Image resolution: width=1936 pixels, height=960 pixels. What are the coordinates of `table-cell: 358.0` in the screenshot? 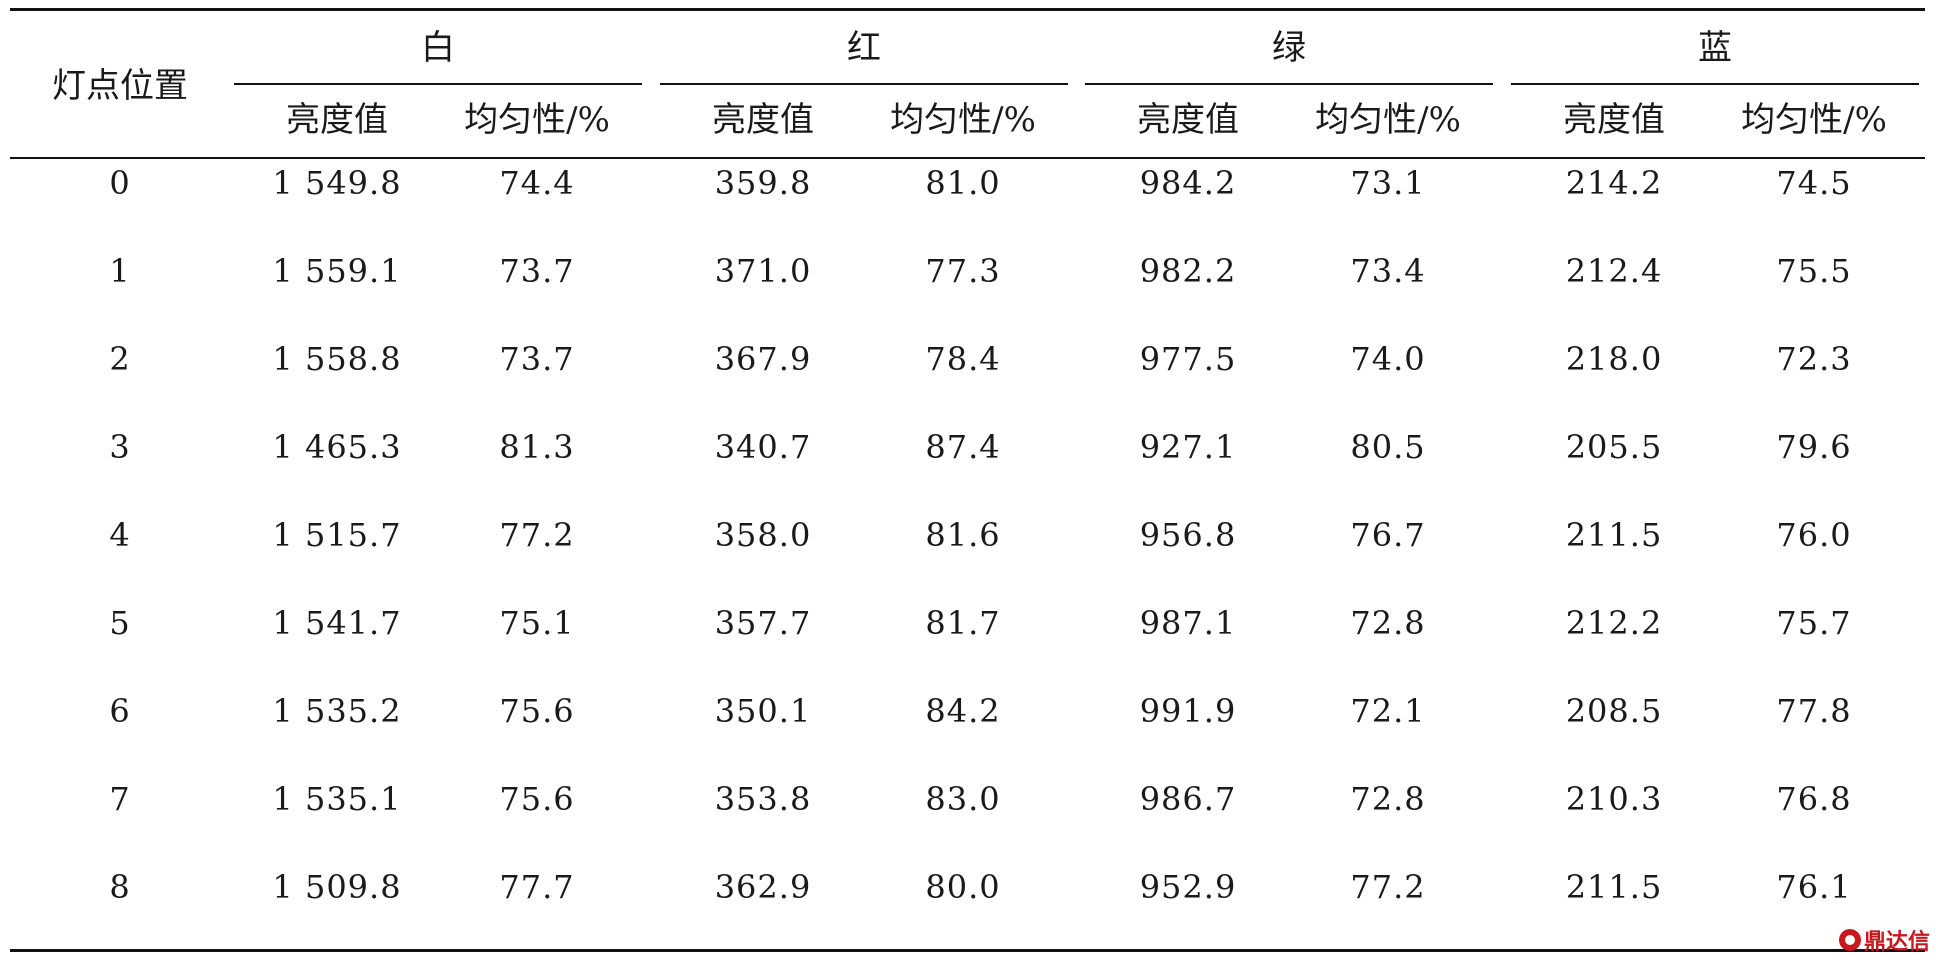 It's located at (763, 535).